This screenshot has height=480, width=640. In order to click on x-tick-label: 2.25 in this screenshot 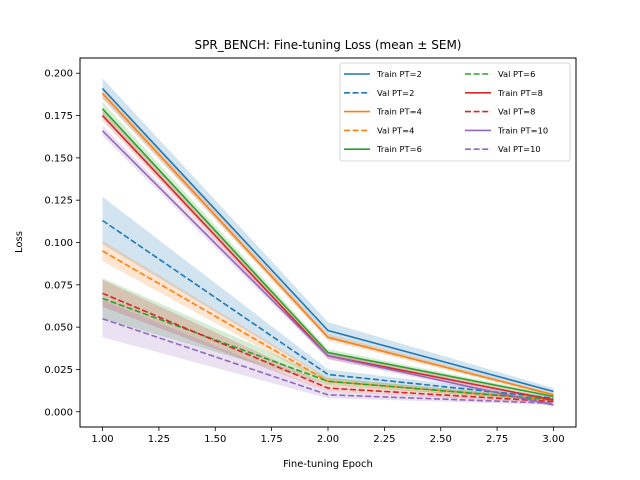, I will do `click(384, 439)`.